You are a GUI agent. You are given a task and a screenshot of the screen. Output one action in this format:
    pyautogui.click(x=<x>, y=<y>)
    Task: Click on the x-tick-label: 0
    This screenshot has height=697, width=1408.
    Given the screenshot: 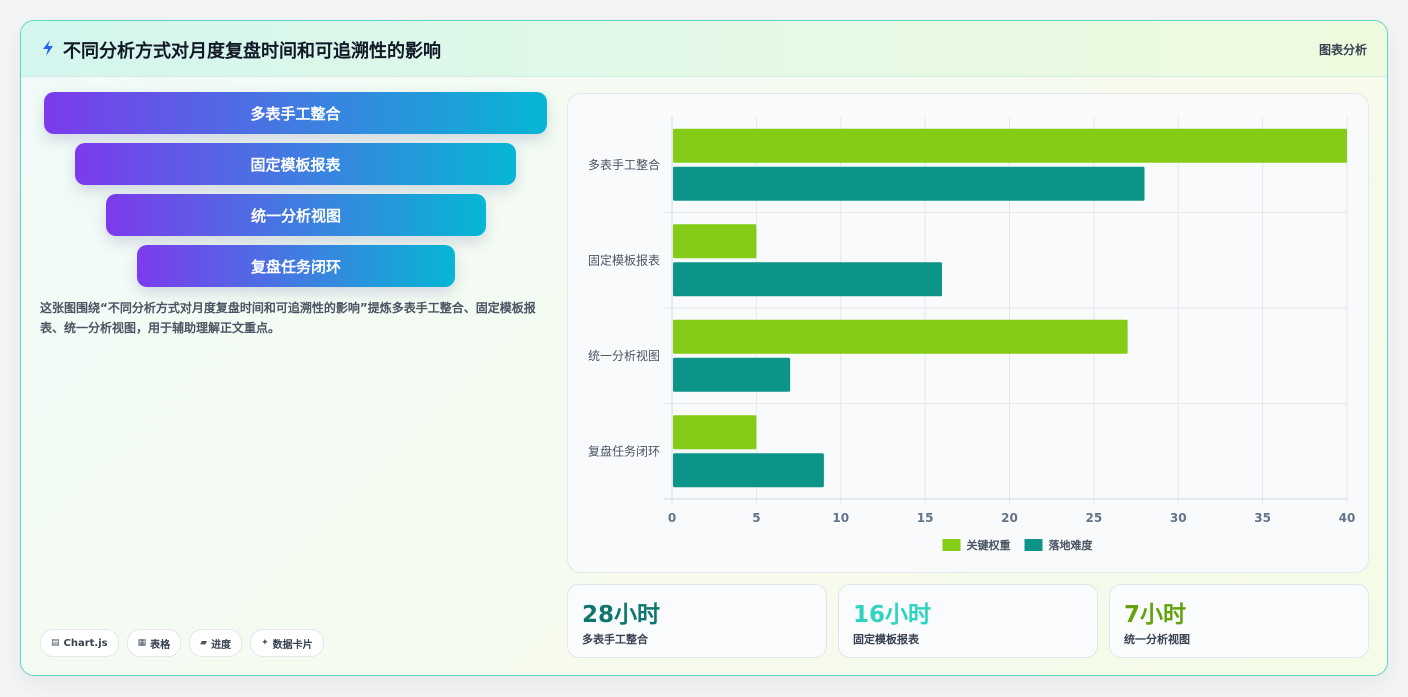 What is the action you would take?
    pyautogui.click(x=672, y=518)
    